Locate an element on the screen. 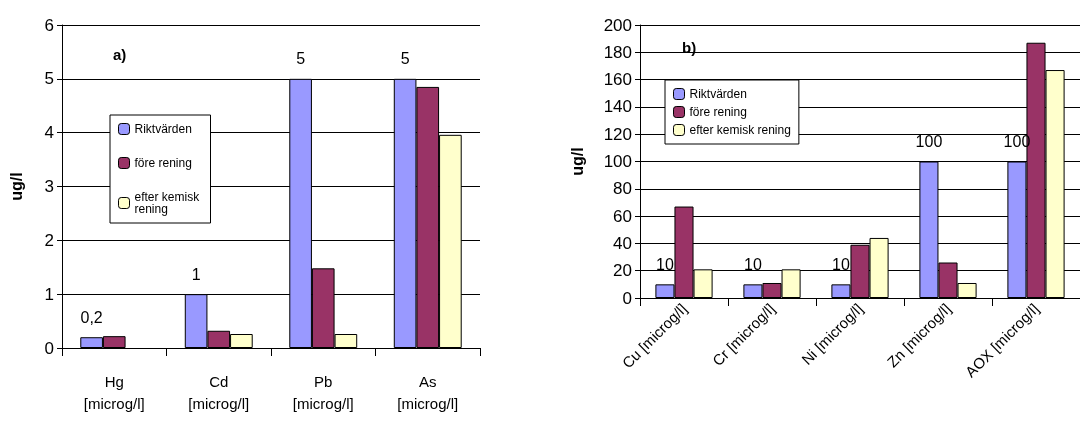 The image size is (1080, 428). y-tick-label: 6 is located at coordinates (49, 25).